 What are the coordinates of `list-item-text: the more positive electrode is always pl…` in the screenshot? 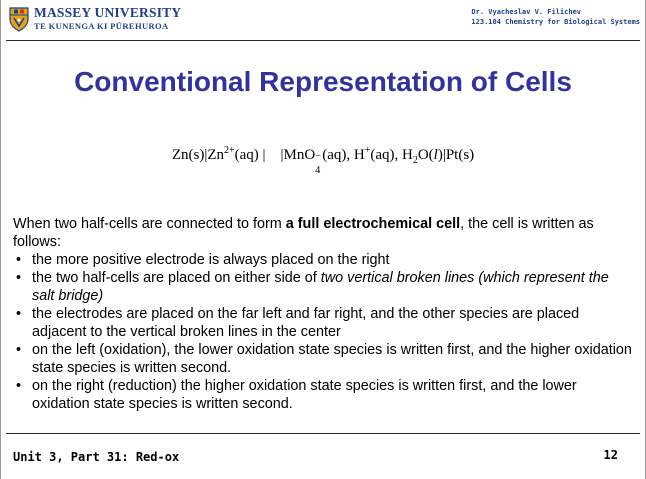 It's located at (211, 260).